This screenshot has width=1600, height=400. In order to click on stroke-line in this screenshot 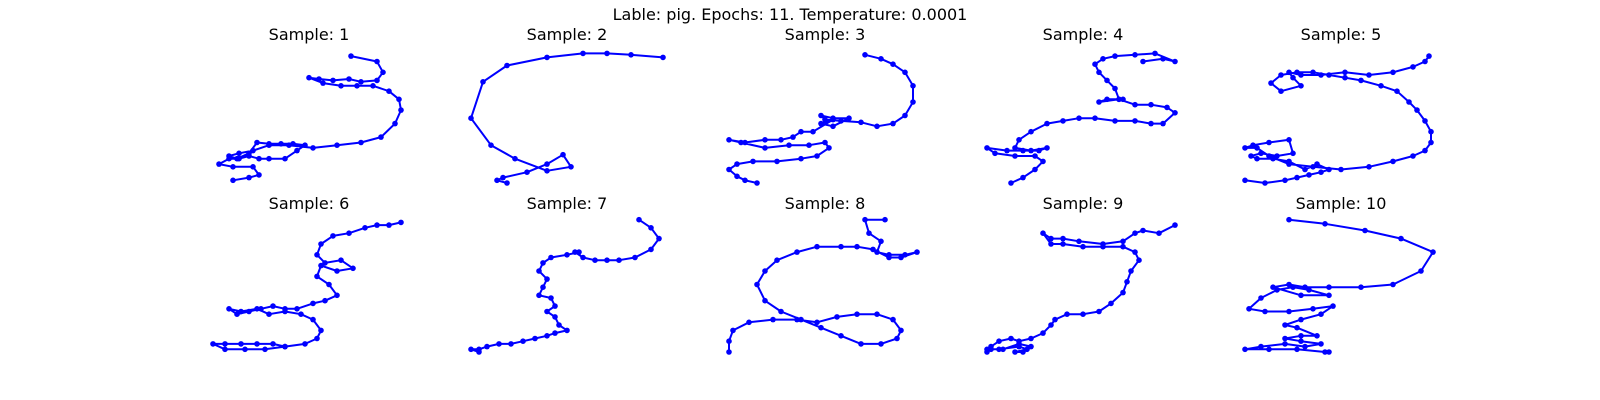, I will do `click(565, 285)`.